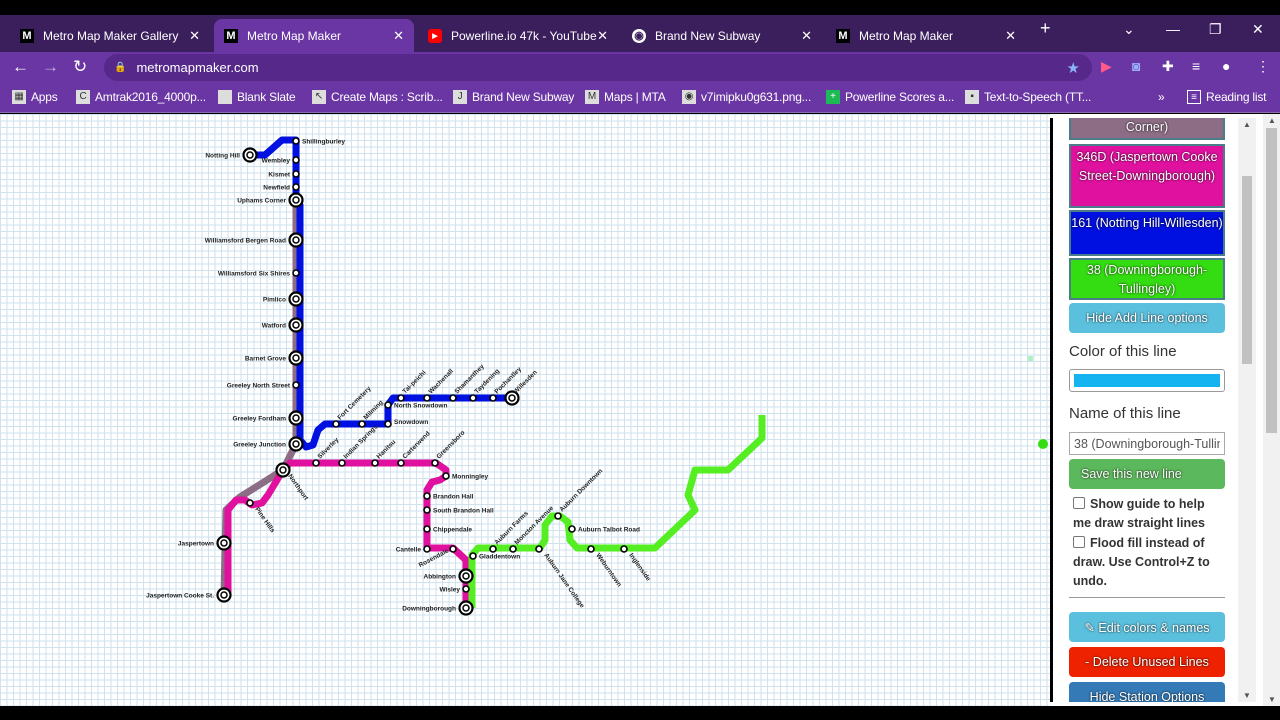 This screenshot has width=1280, height=720. Describe the element at coordinates (450, 444) in the screenshot. I see `station-label: Greensboro` at that location.